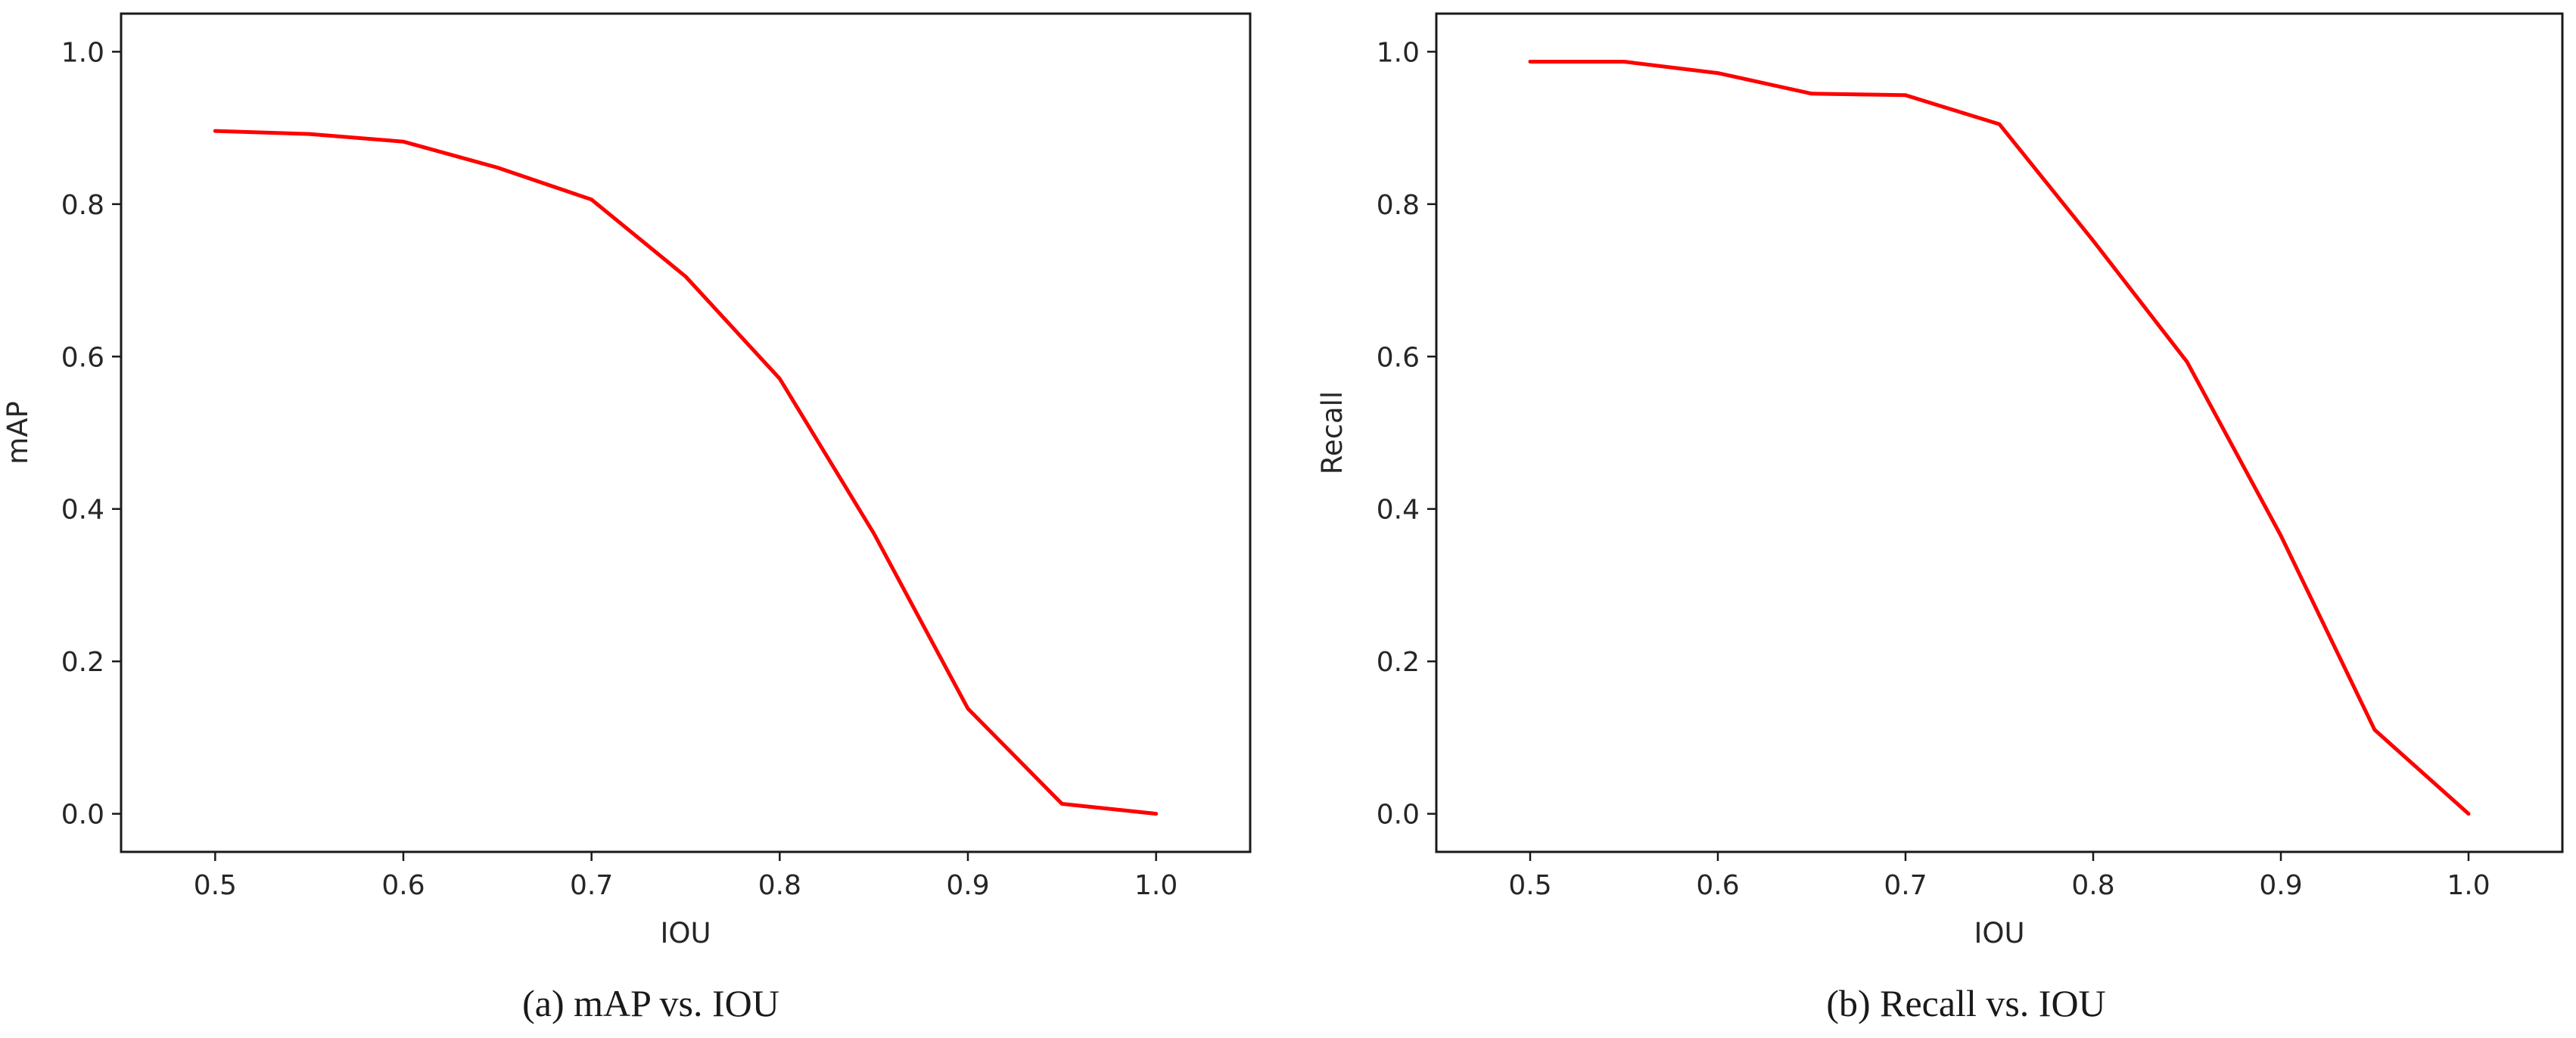  I want to click on figure-caption: (a) mAP vs. IOU, so click(650, 1003).